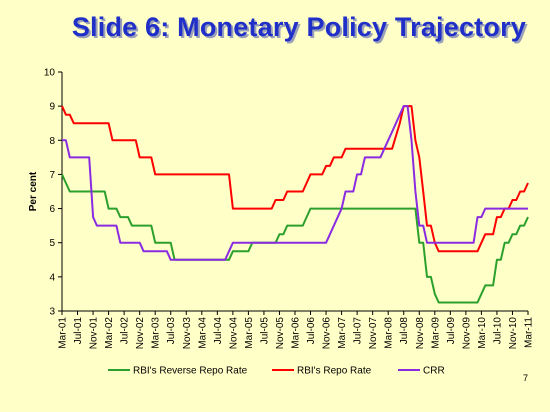  What do you see at coordinates (33, 191) in the screenshot?
I see `y-axis-label: Per cent` at bounding box center [33, 191].